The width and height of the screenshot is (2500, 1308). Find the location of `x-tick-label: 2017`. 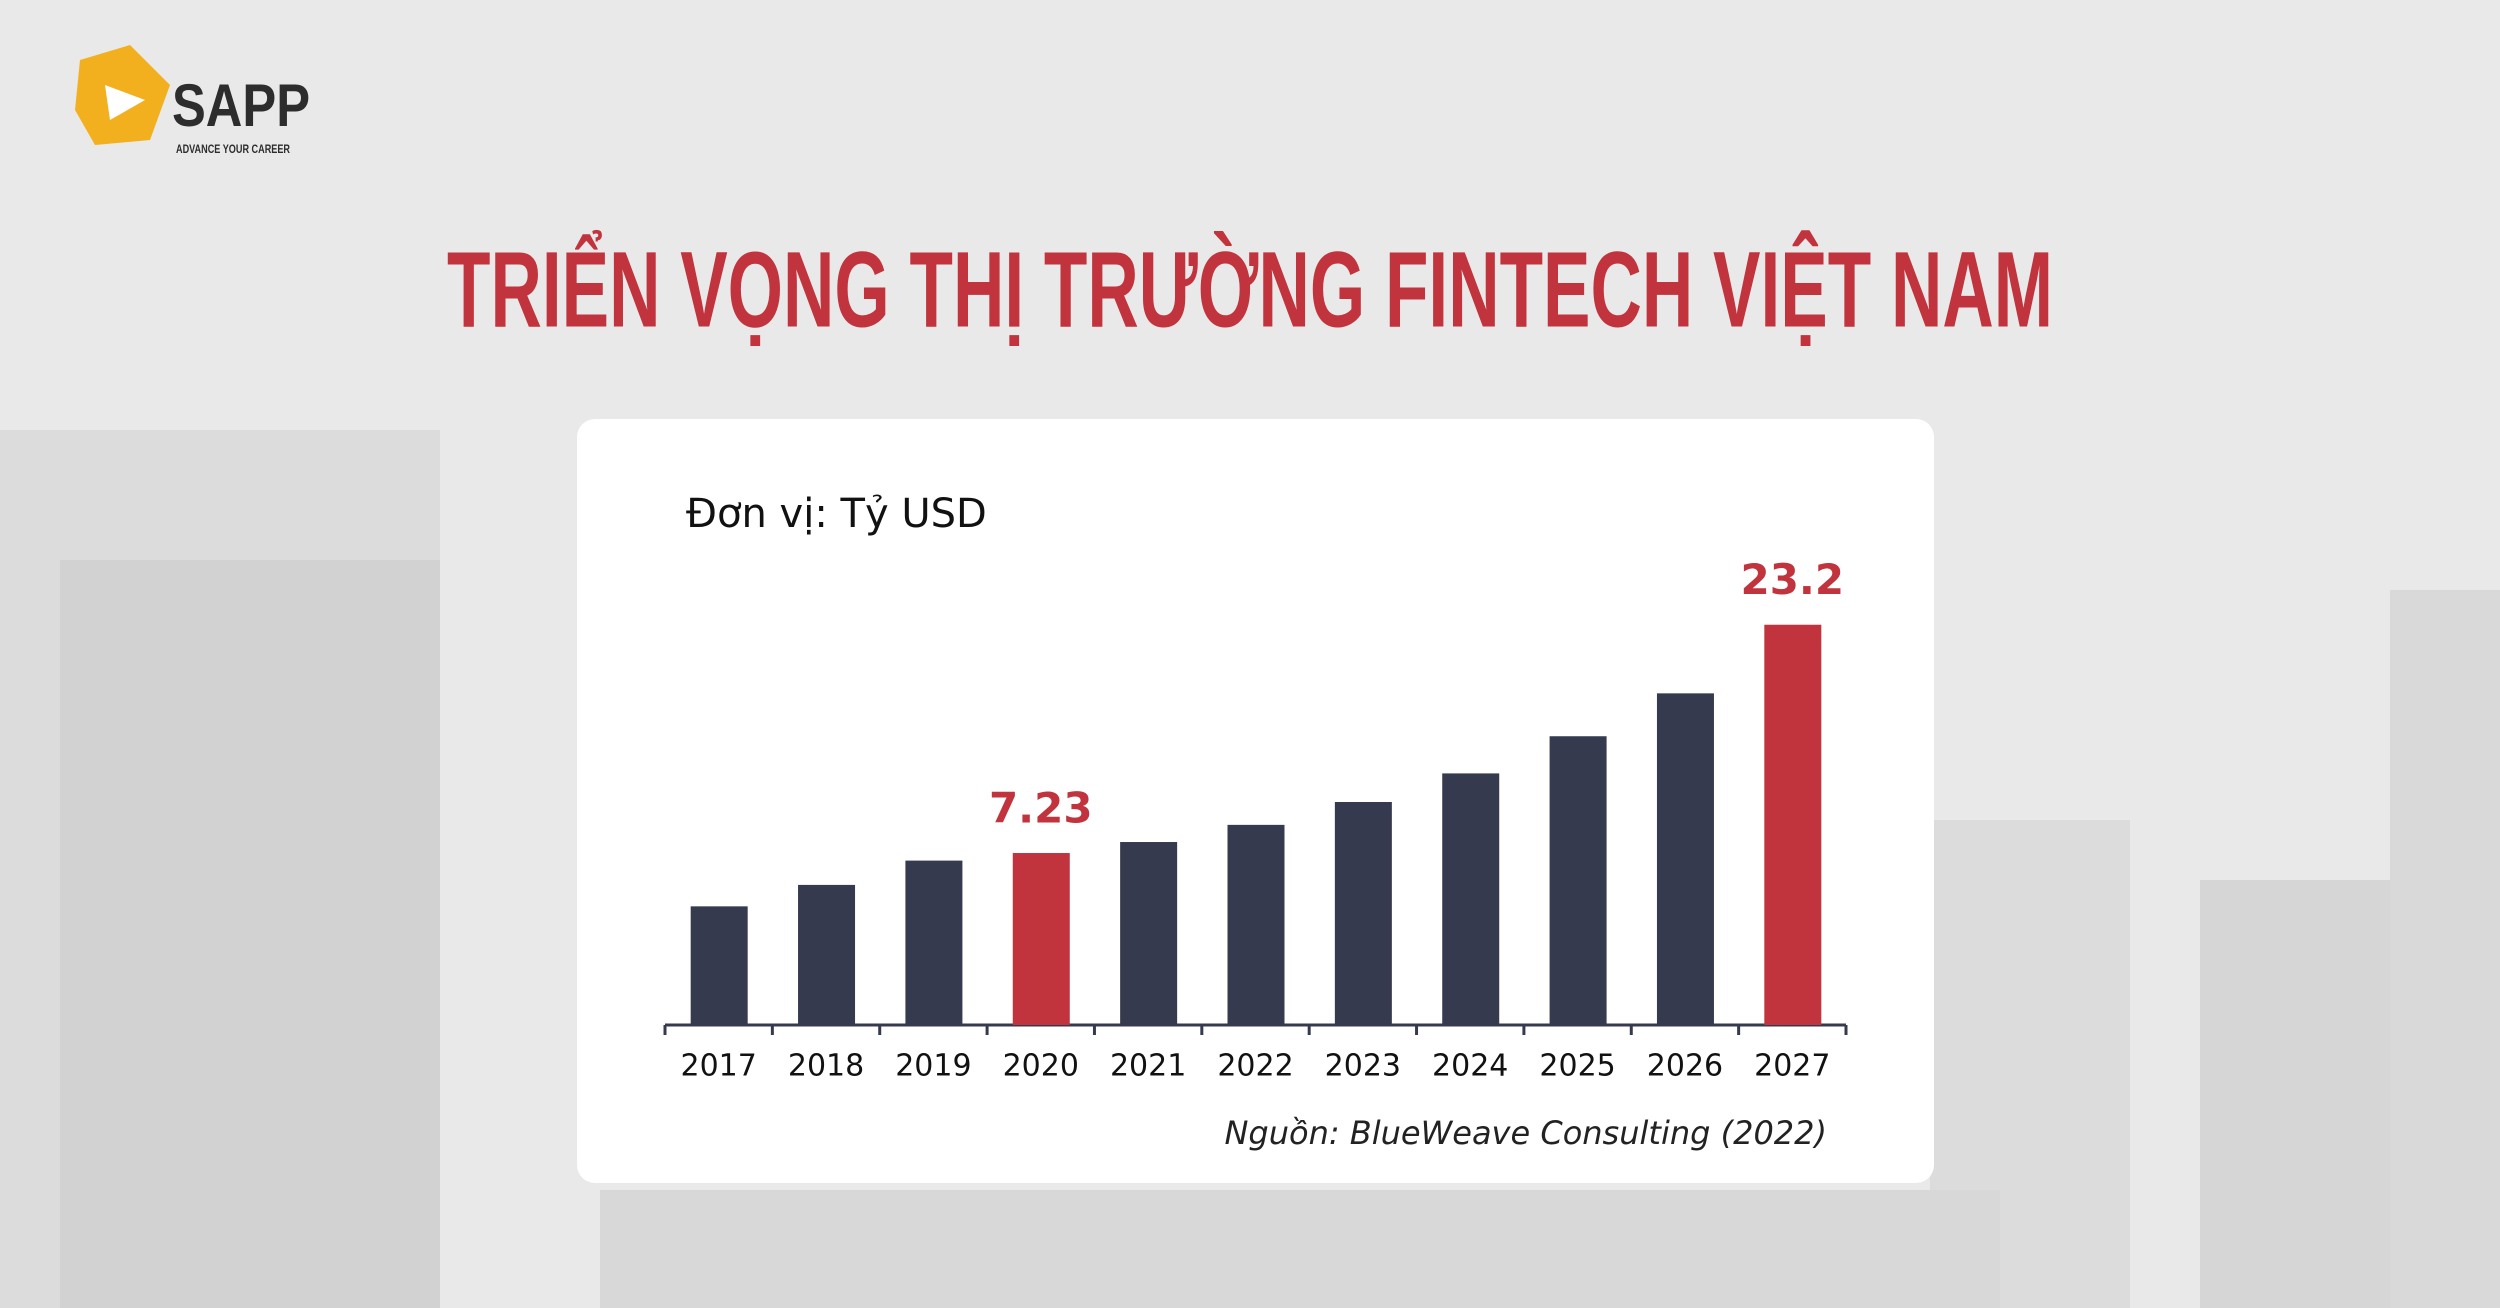

x-tick-label: 2017 is located at coordinates (719, 1066).